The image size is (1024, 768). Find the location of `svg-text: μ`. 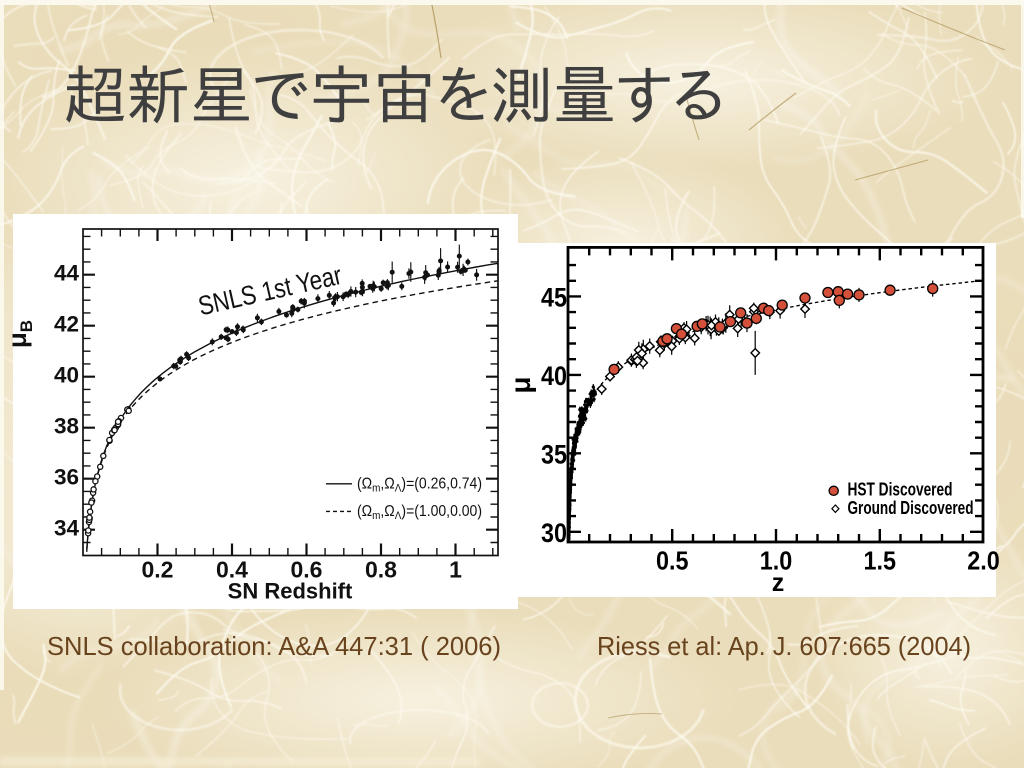

svg-text: μ is located at coordinates (520, 384).